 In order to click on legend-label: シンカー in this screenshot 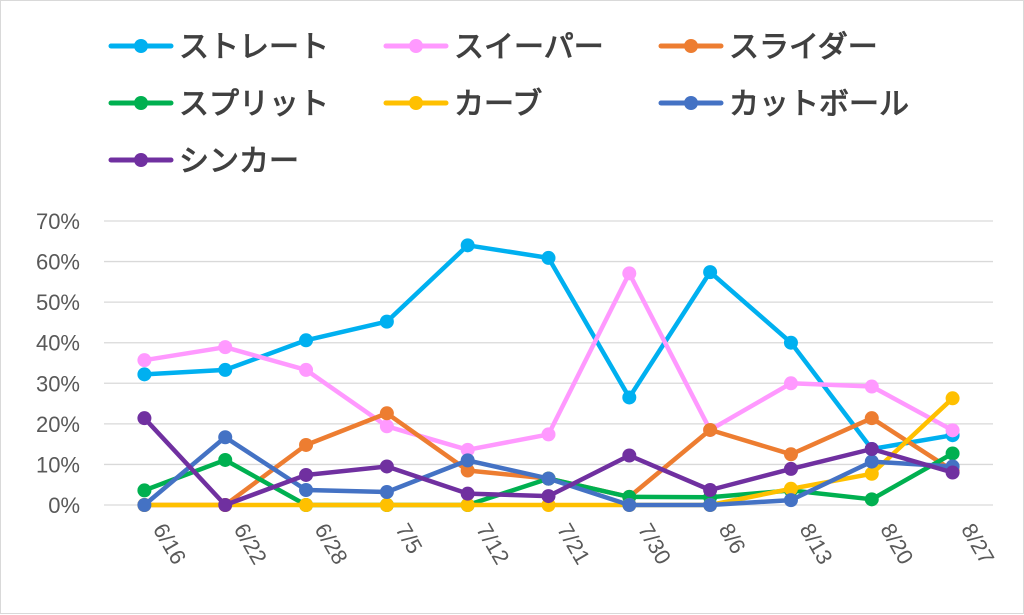, I will do `click(239, 161)`.